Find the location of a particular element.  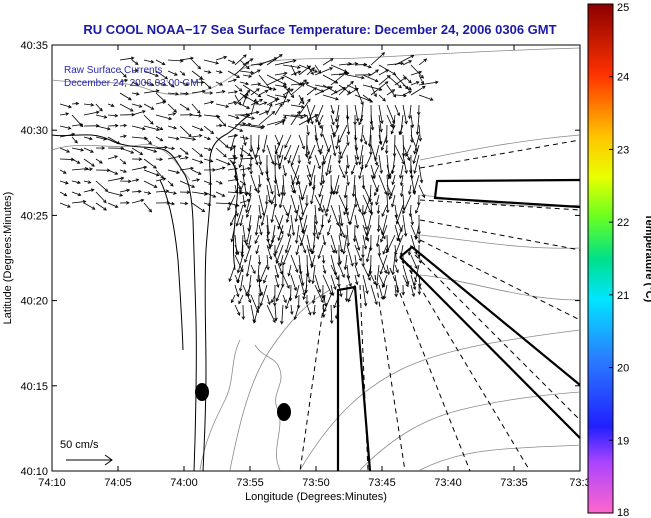

y-tick-label: 40:30 is located at coordinates (34, 131).